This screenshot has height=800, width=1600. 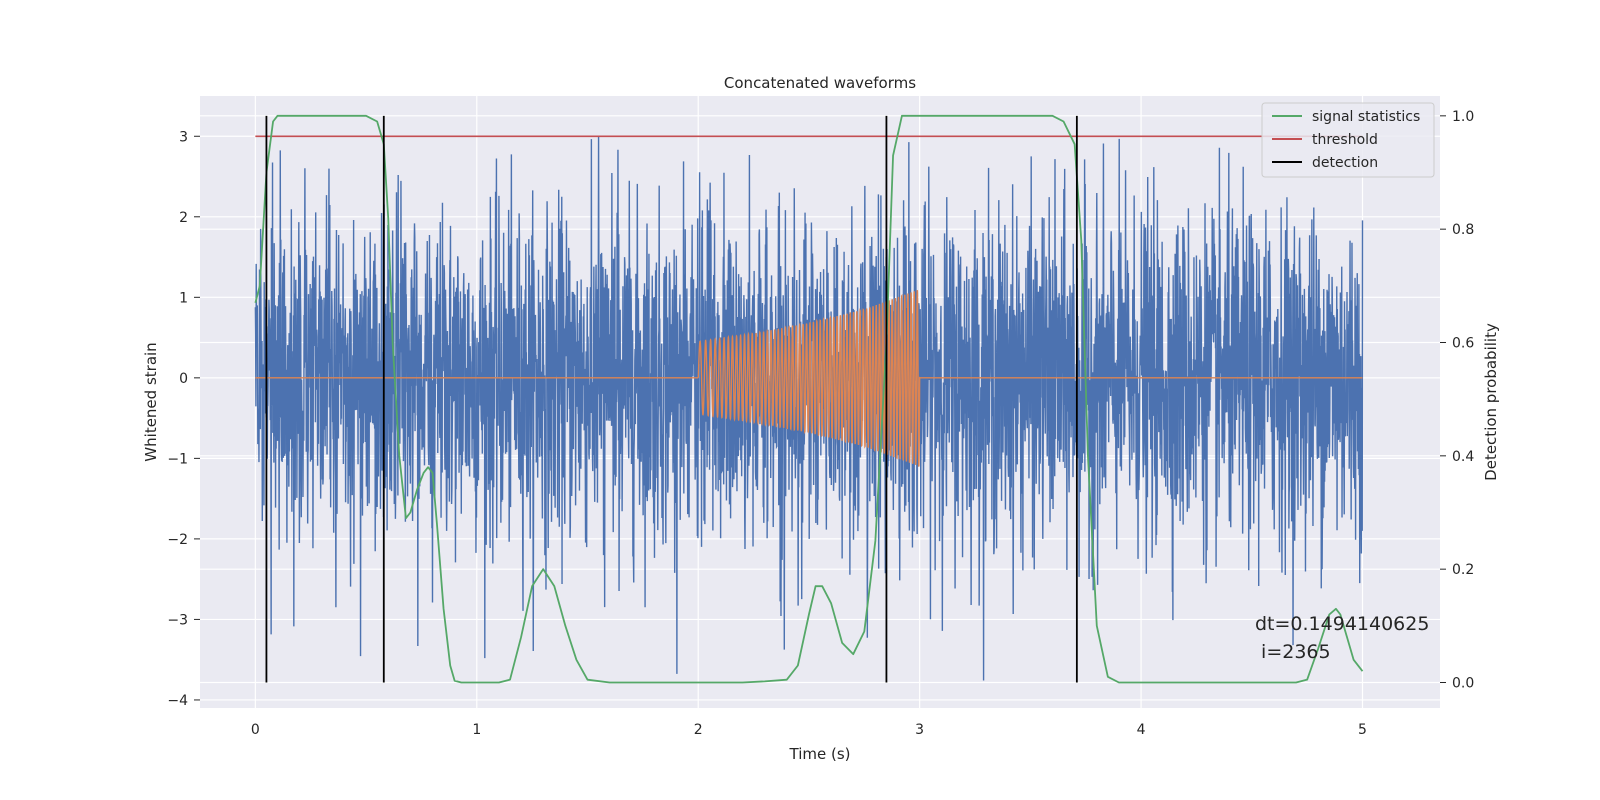 I want to click on legend-label-signal-statistics: signal statistics, so click(x=1366, y=117).